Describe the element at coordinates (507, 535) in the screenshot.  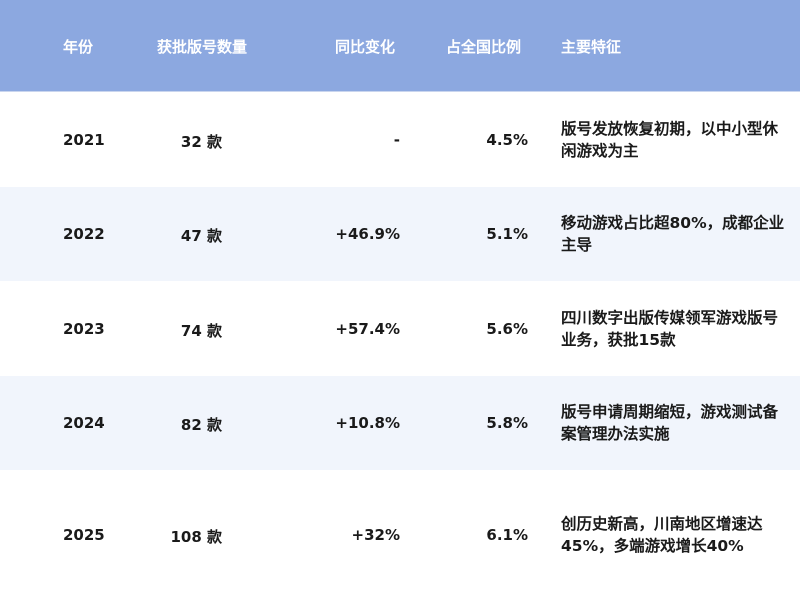
I see `cell-ratio: 6.1%` at that location.